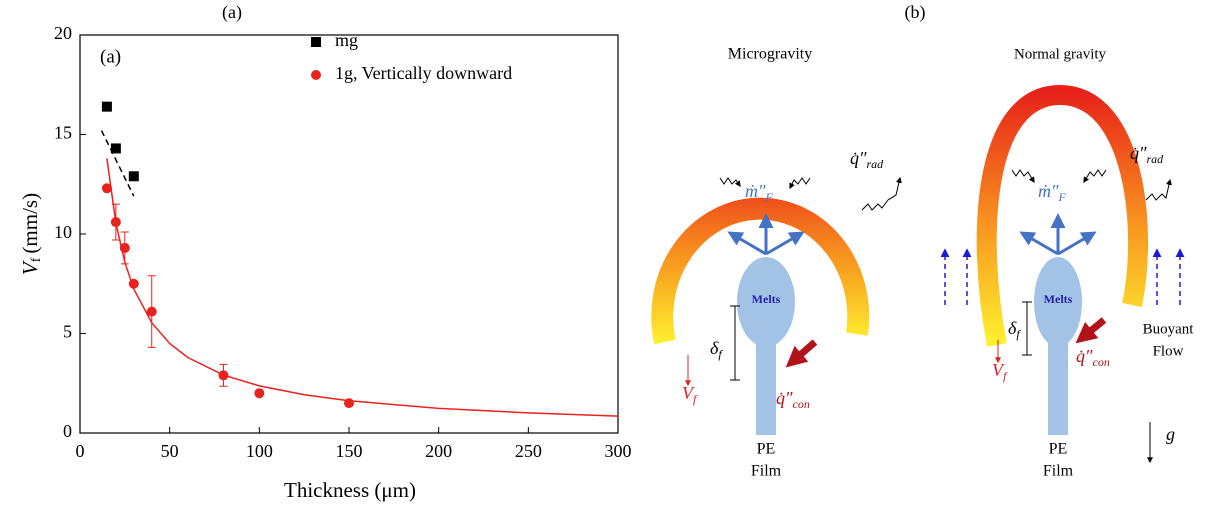  I want to click on legend-label: mg, so click(346, 40).